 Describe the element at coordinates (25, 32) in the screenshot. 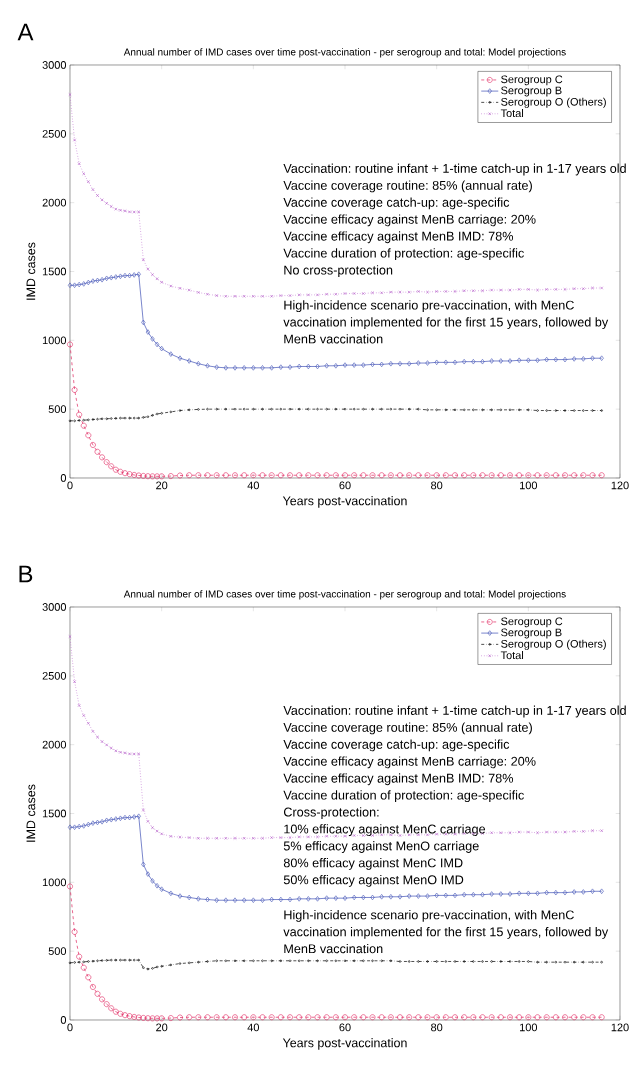

I see `text: A` at that location.